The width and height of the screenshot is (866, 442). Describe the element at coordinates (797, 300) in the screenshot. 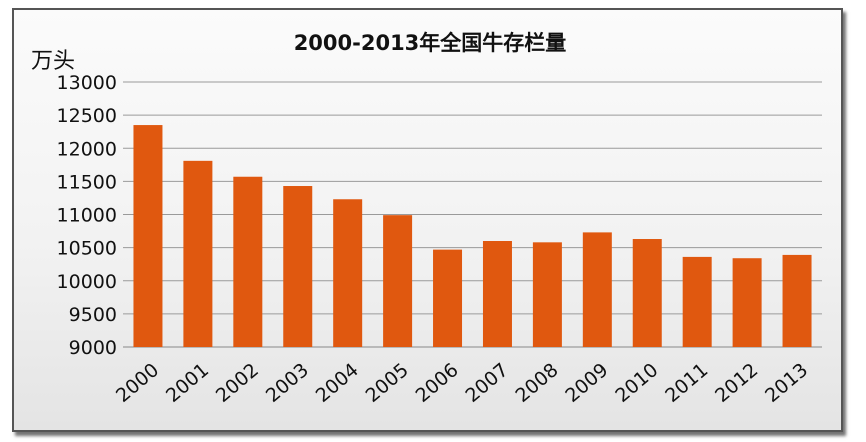

I see `bar-2013` at that location.